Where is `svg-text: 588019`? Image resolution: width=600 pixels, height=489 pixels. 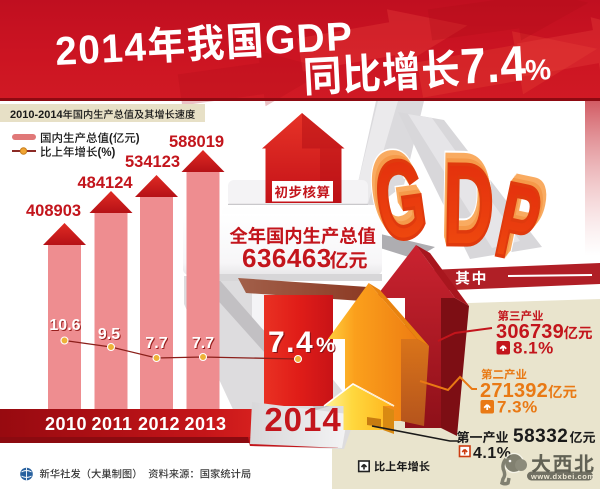 svg-text: 588019 is located at coordinates (196, 142).